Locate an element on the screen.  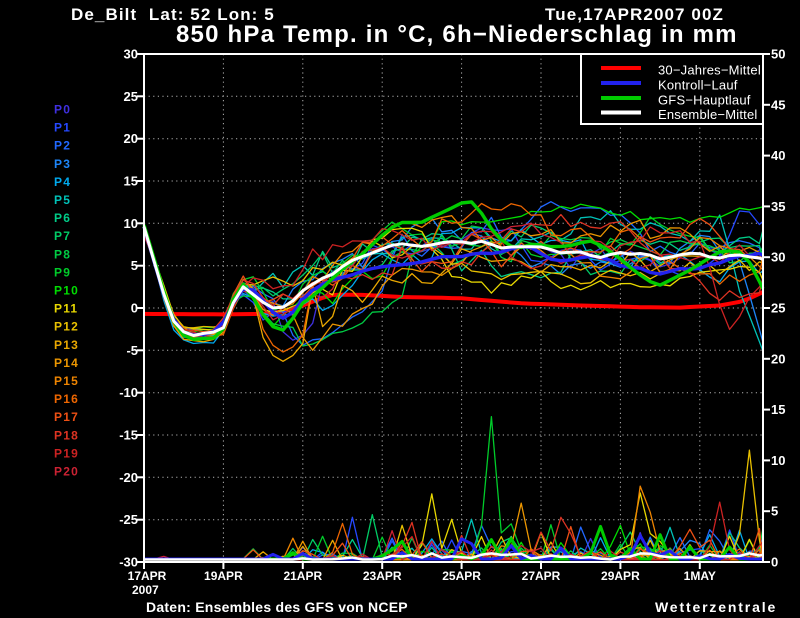
svg-text: P14 is located at coordinates (66, 363).